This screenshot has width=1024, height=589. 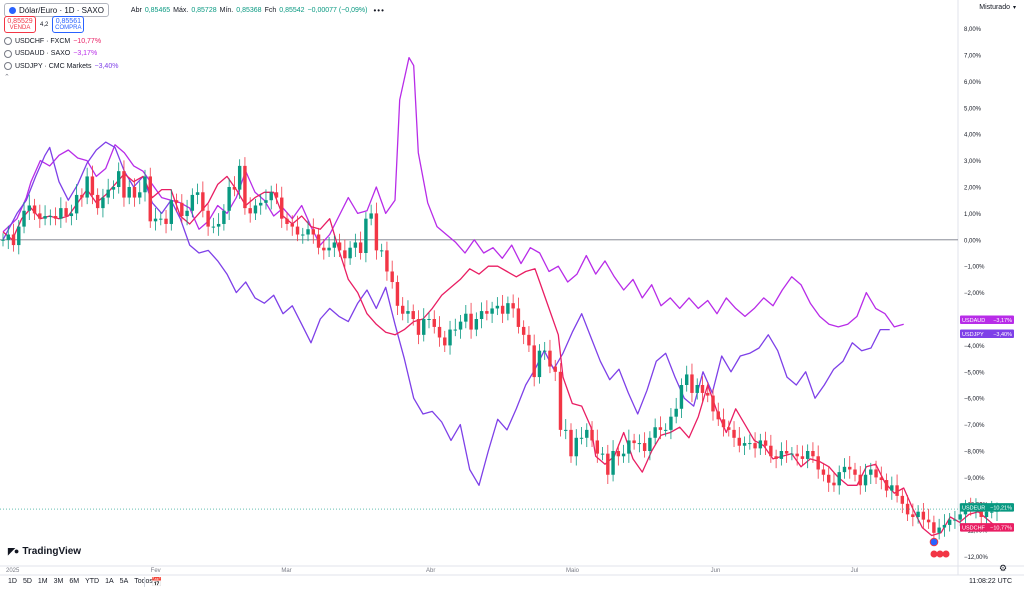 I want to click on more-options-icon: •••, so click(x=379, y=10).